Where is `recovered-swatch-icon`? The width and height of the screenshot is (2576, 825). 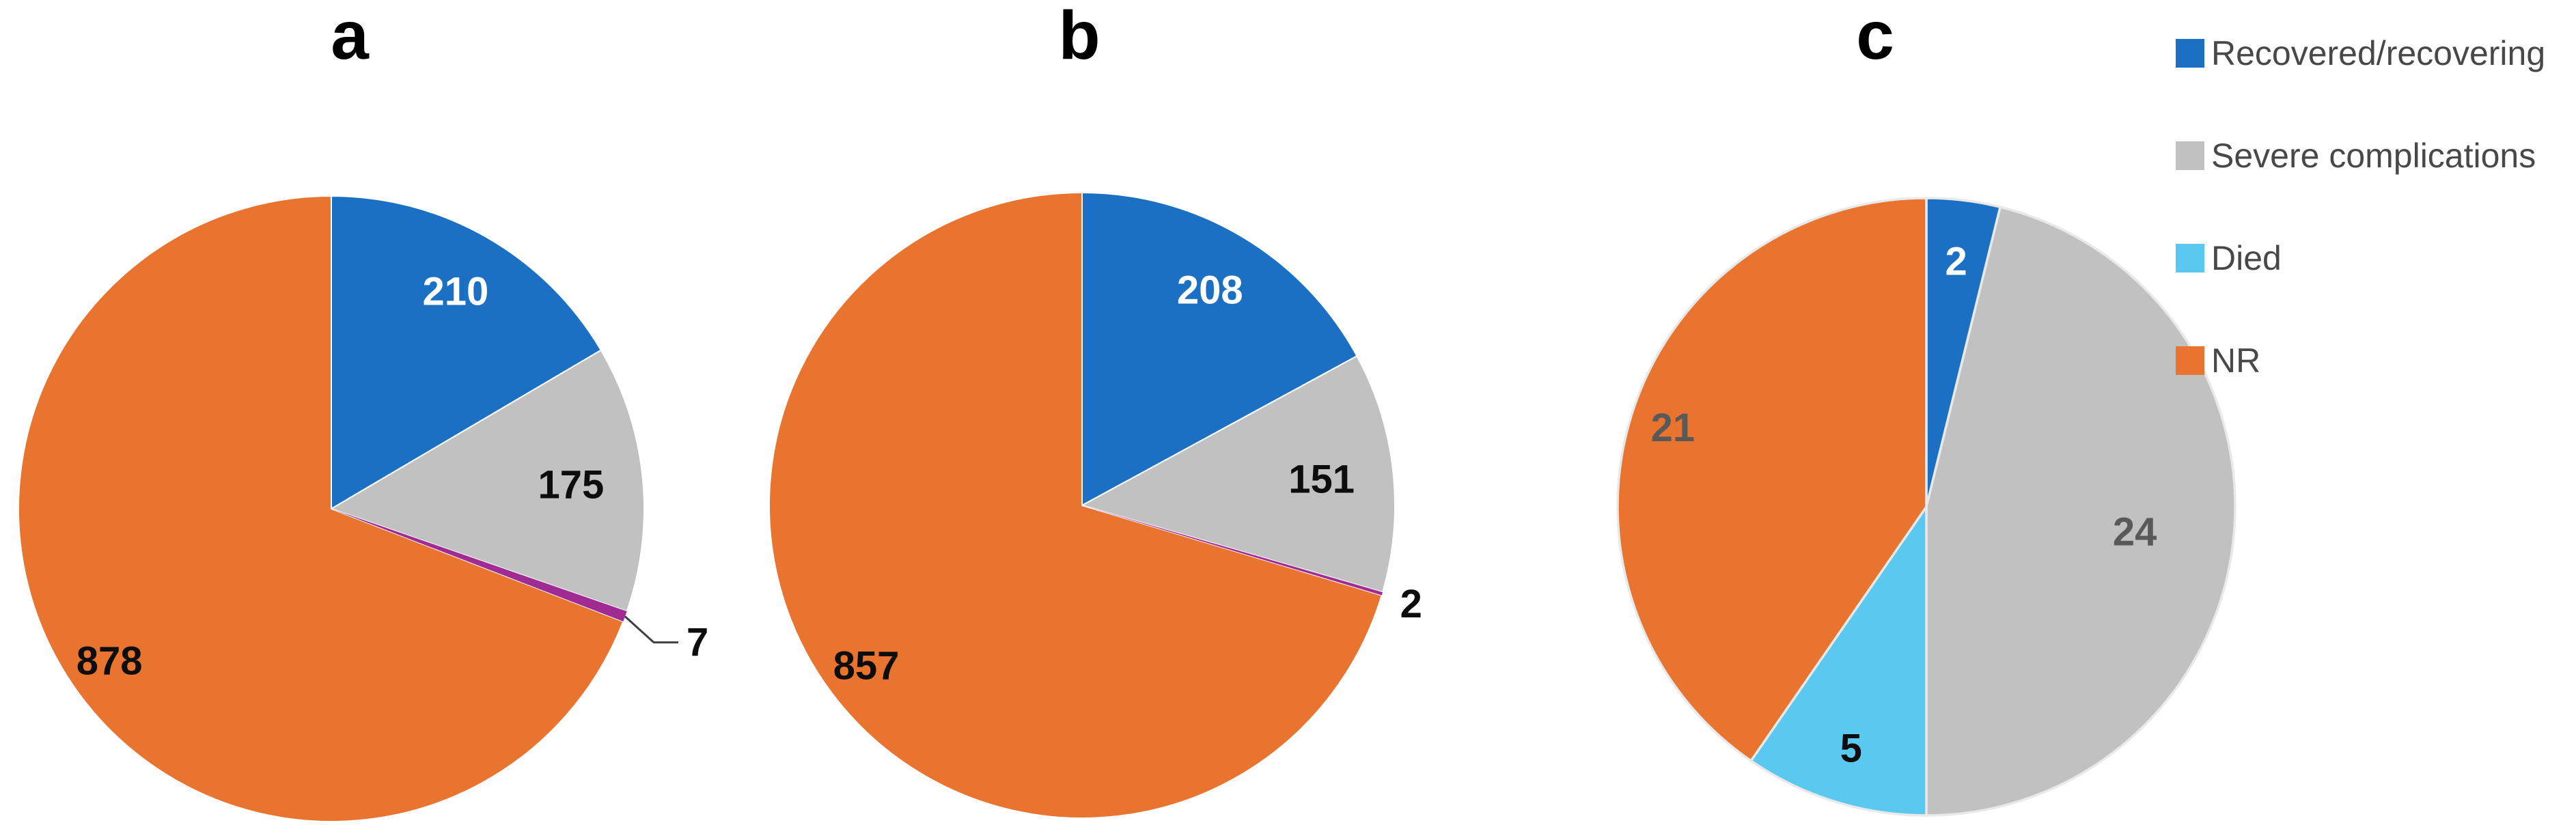 recovered-swatch-icon is located at coordinates (2190, 54).